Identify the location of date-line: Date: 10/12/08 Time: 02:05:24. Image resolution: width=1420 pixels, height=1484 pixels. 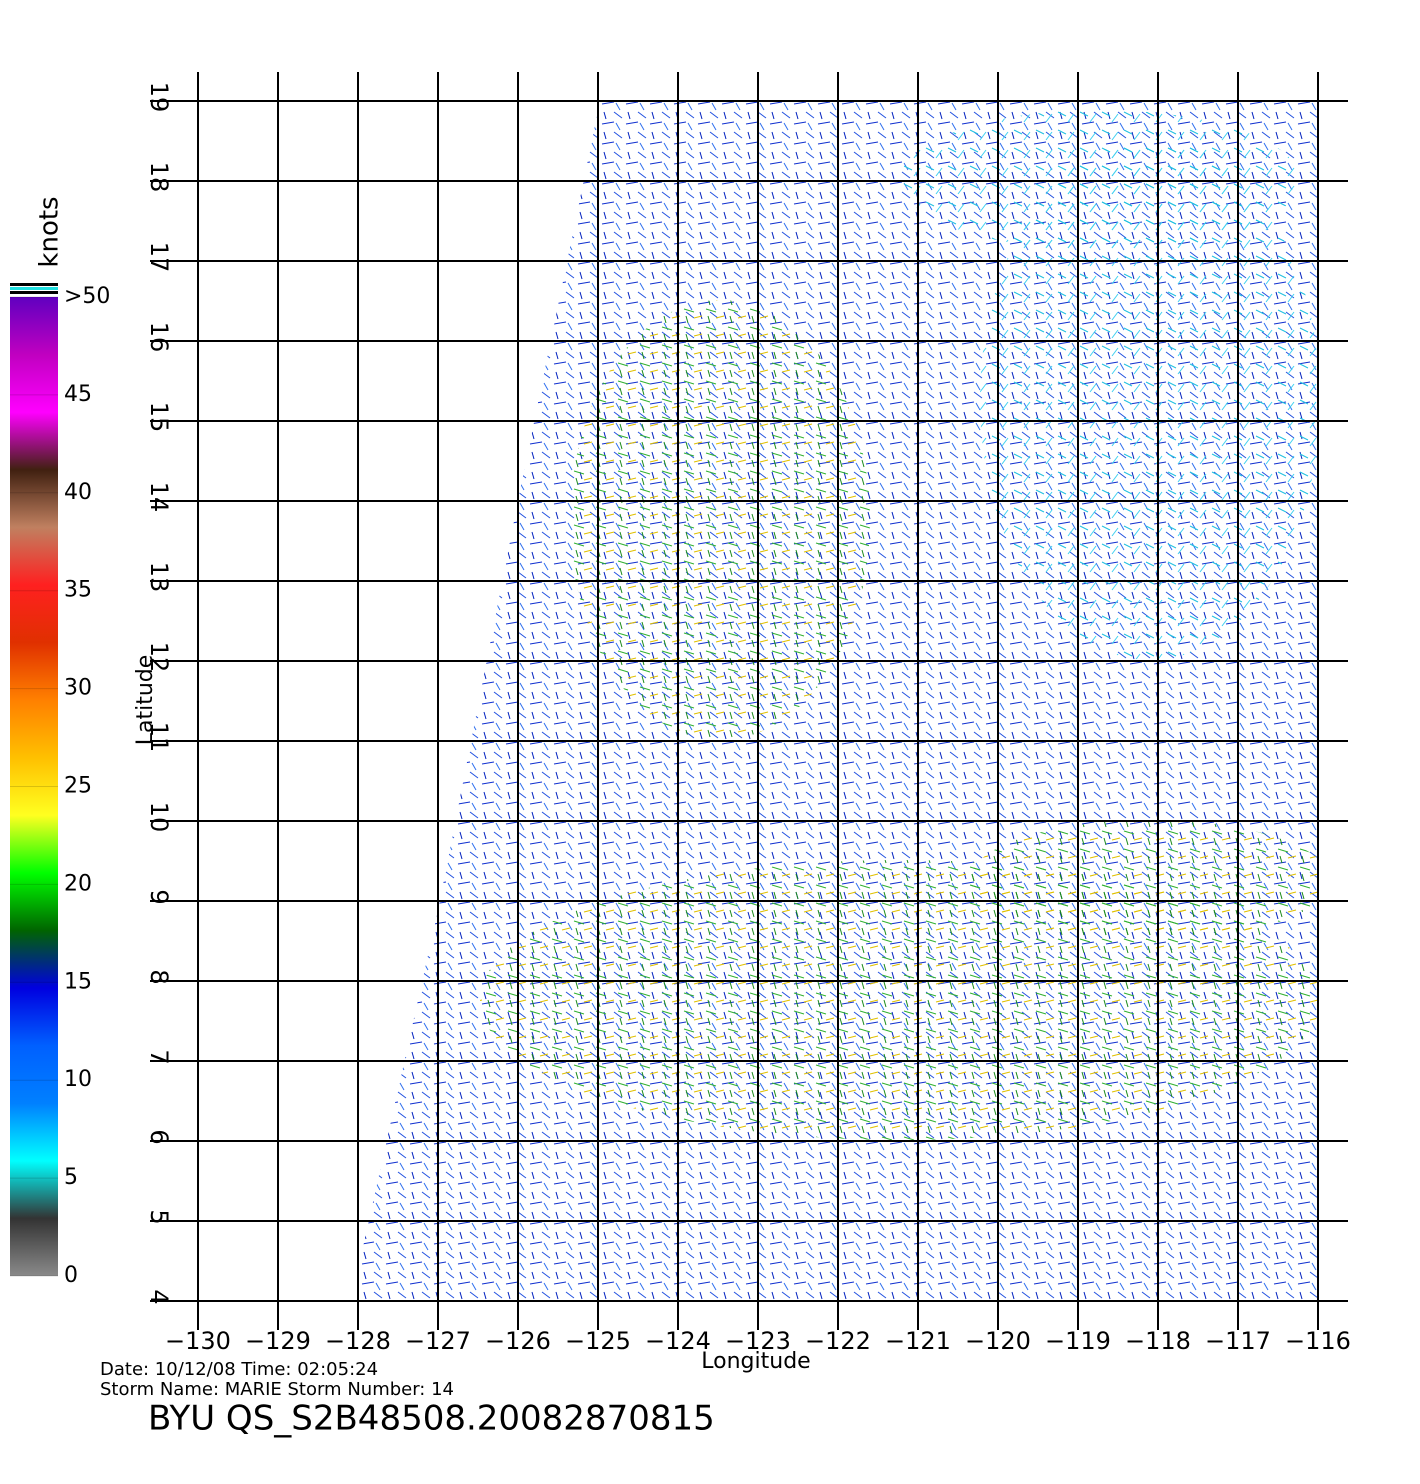
(239, 1369).